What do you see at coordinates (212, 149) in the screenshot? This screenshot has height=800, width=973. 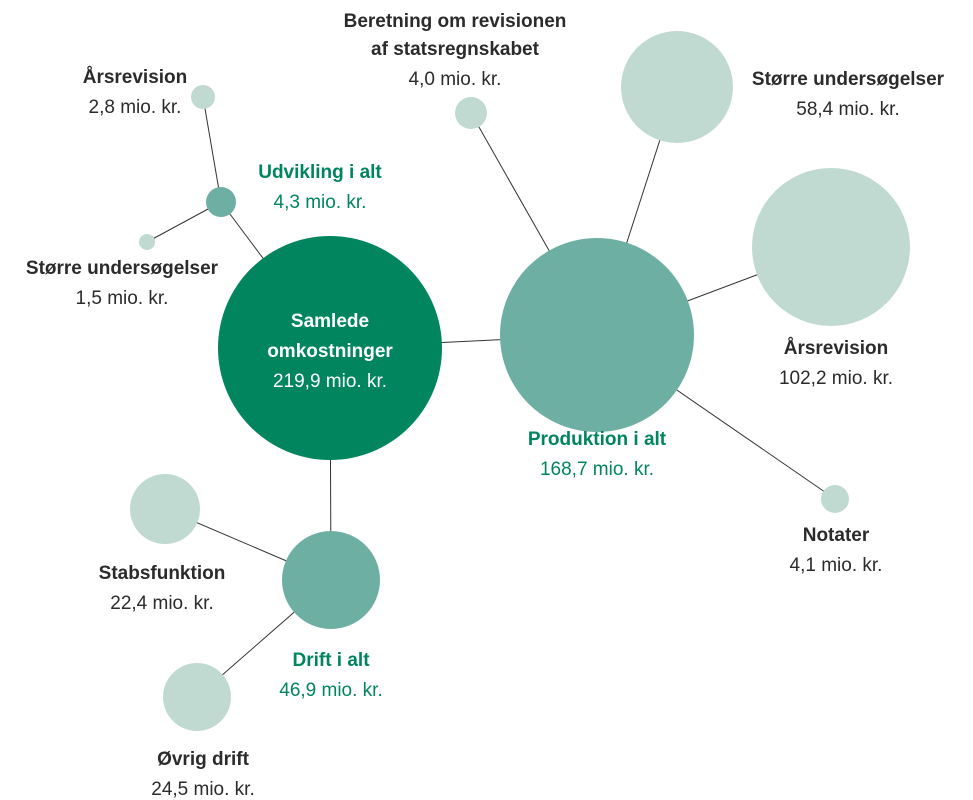 I see `connector` at bounding box center [212, 149].